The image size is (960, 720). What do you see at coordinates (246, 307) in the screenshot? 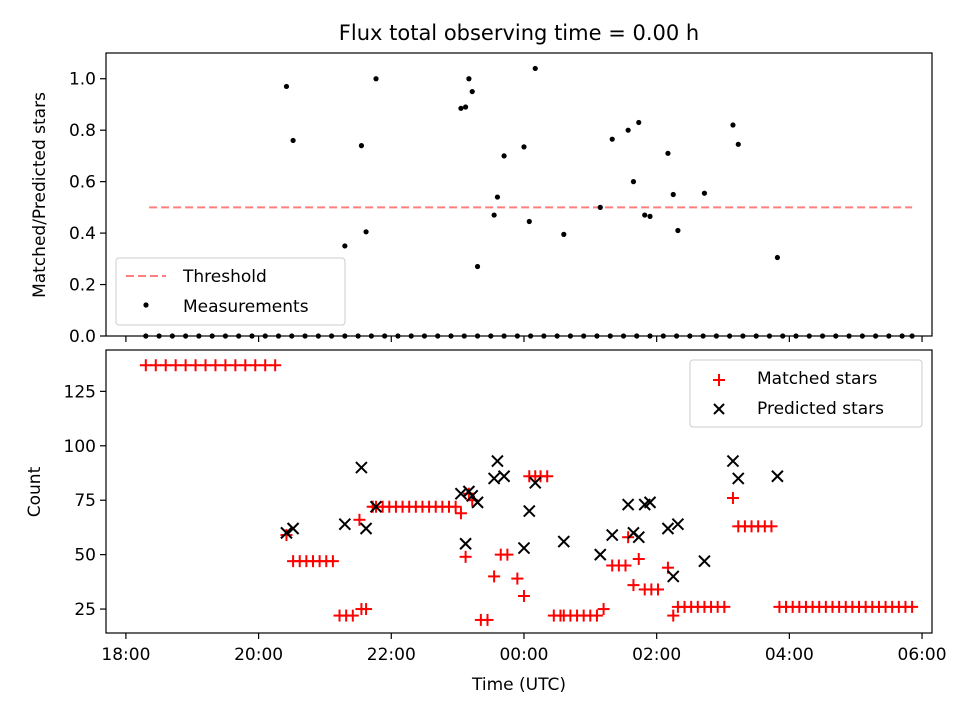
I see `measurements-legend-label: Measurements` at bounding box center [246, 307].